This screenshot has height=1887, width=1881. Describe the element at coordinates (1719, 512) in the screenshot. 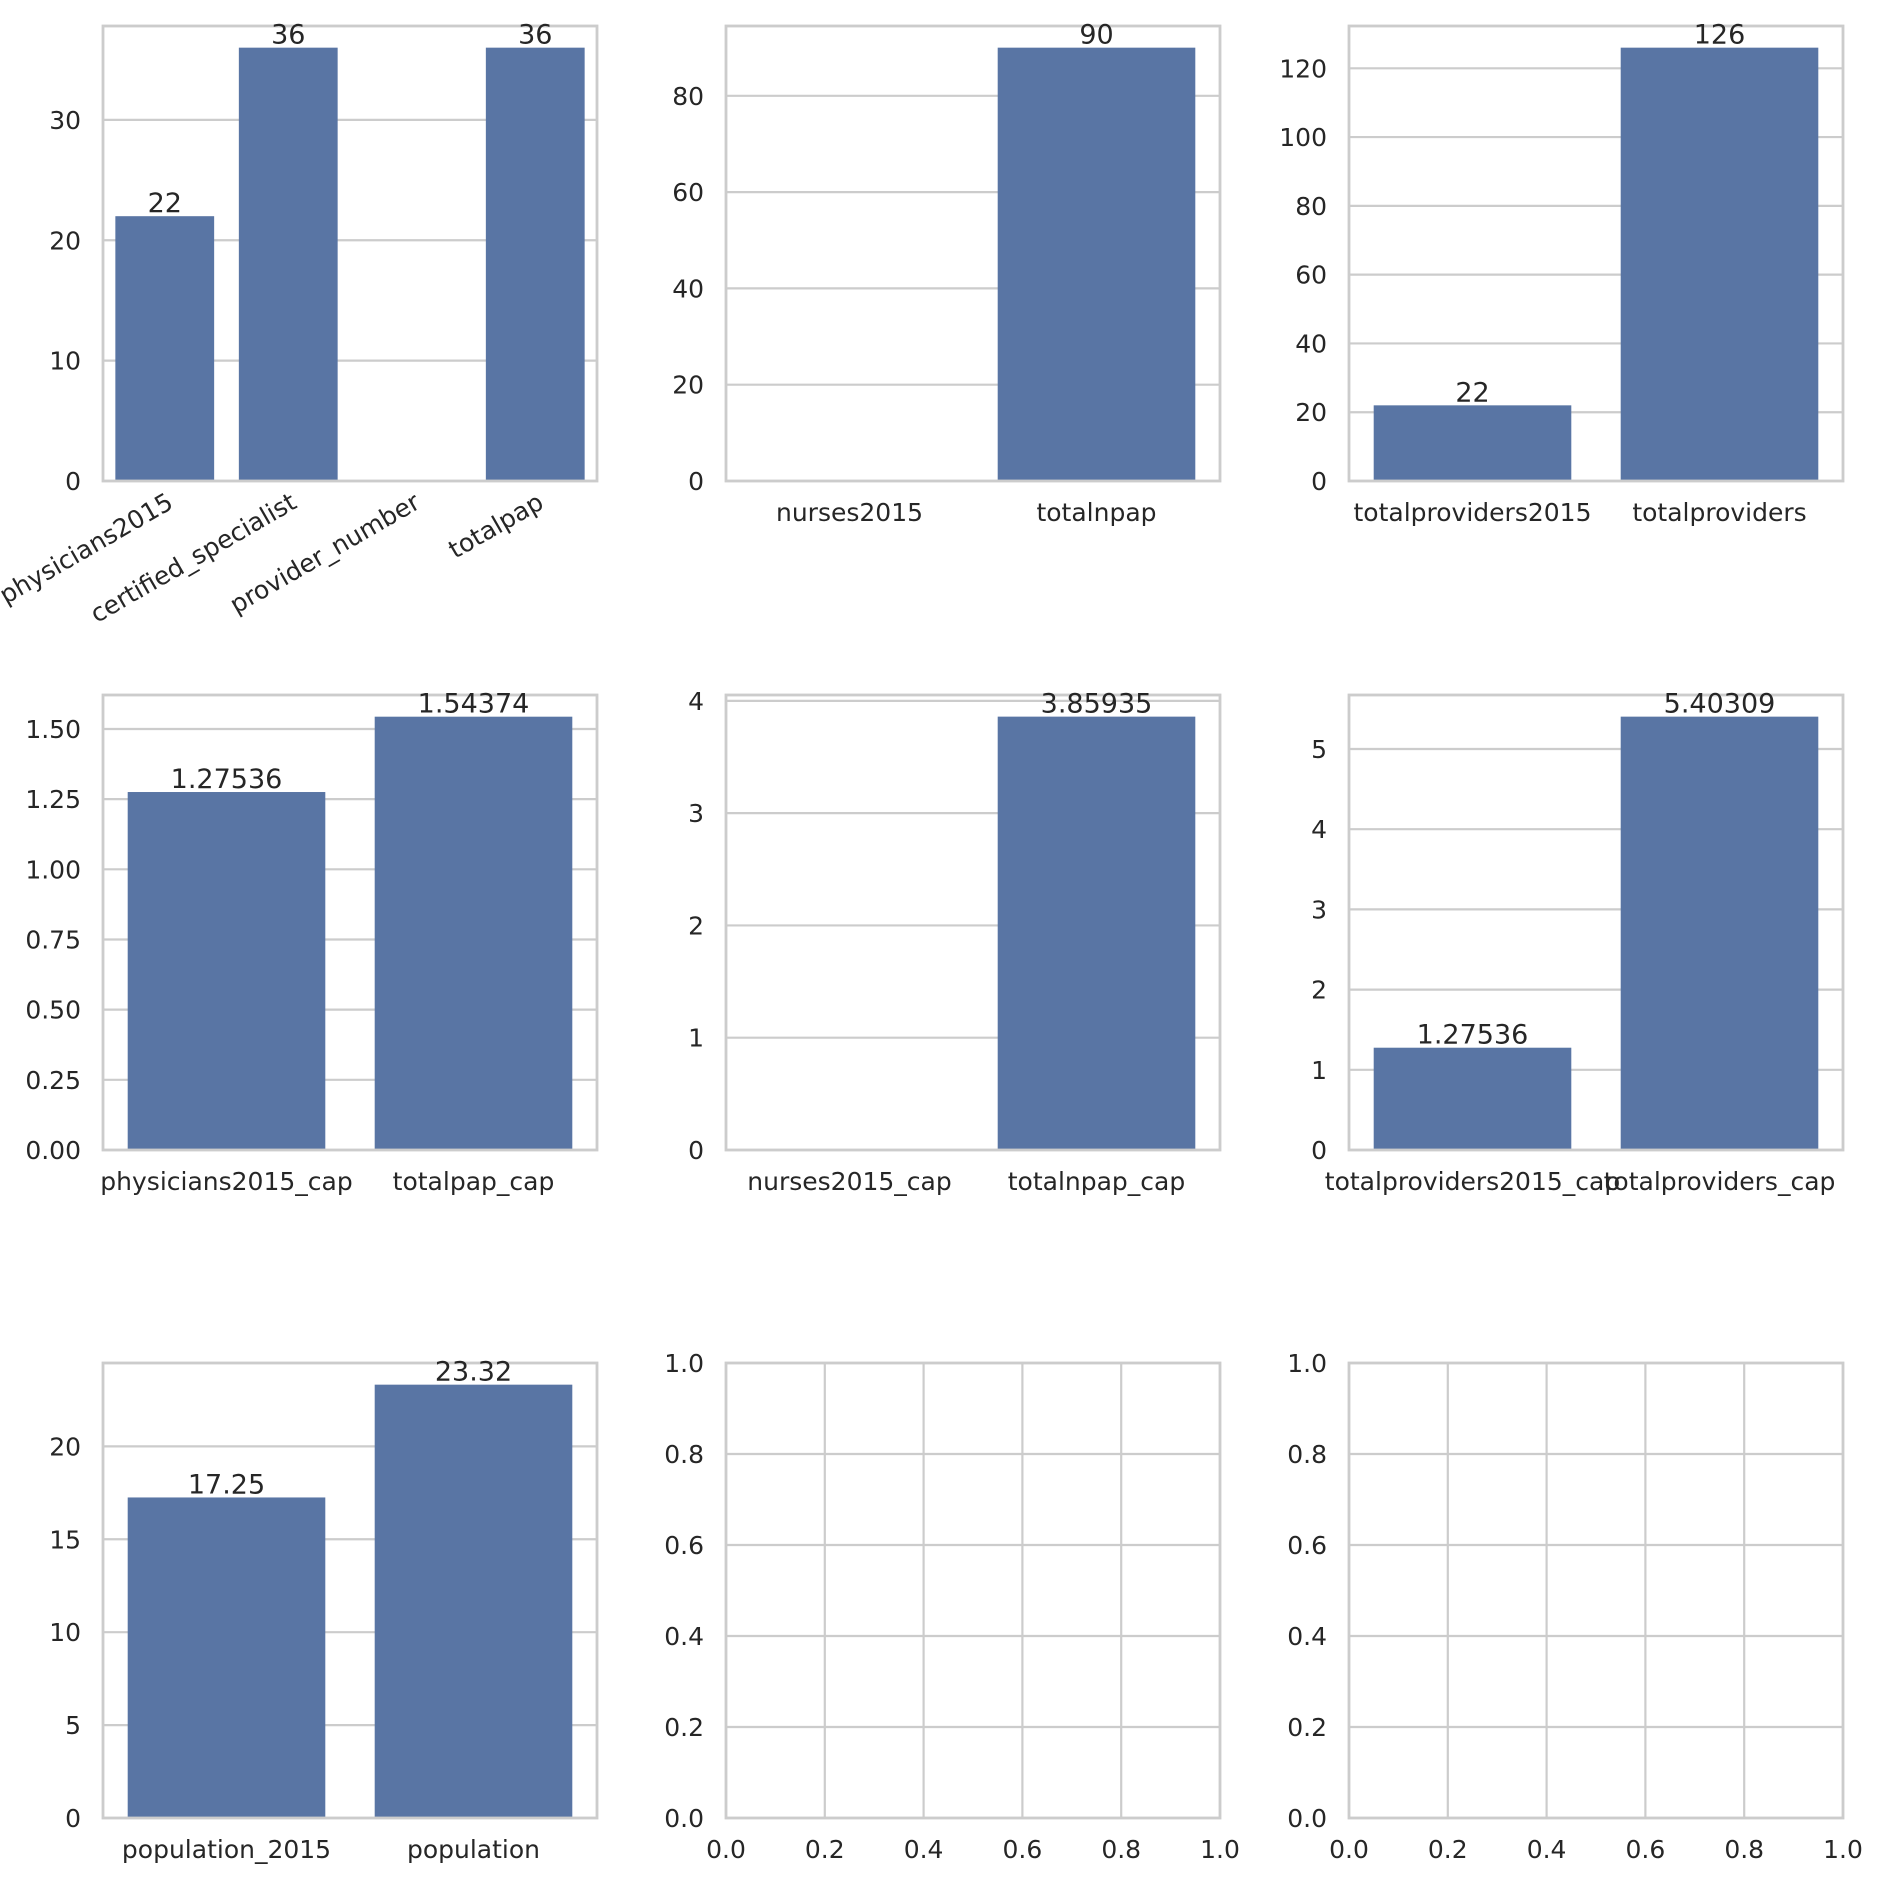

I see `x-tick-label: totalproviders` at that location.